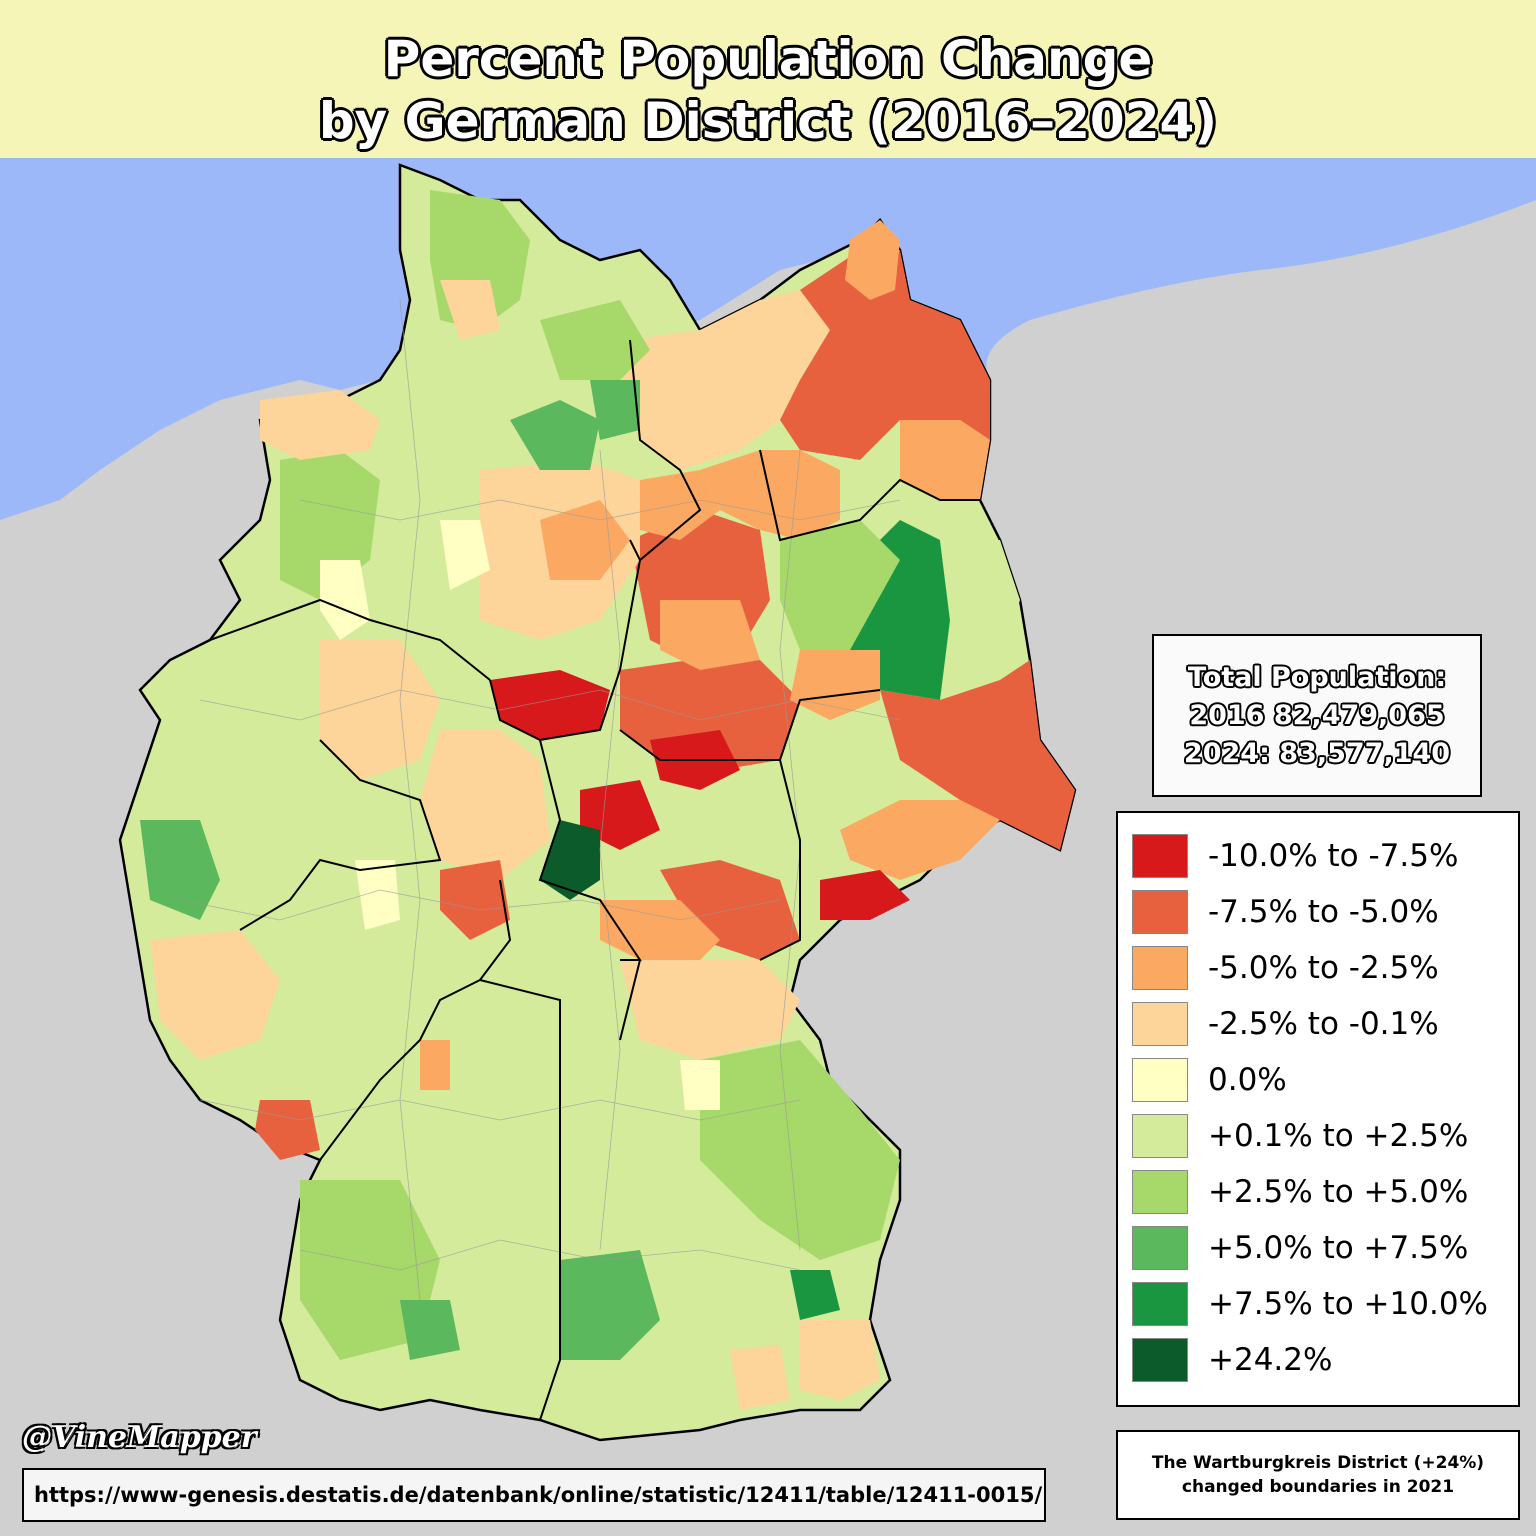  I want to click on region-rhineland, so click(215, 995).